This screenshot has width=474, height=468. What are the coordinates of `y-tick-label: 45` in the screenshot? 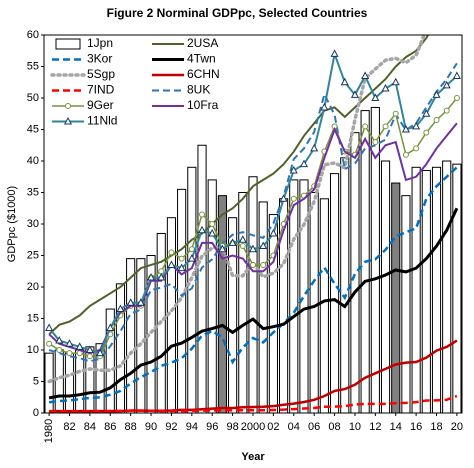 It's located at (33, 129).